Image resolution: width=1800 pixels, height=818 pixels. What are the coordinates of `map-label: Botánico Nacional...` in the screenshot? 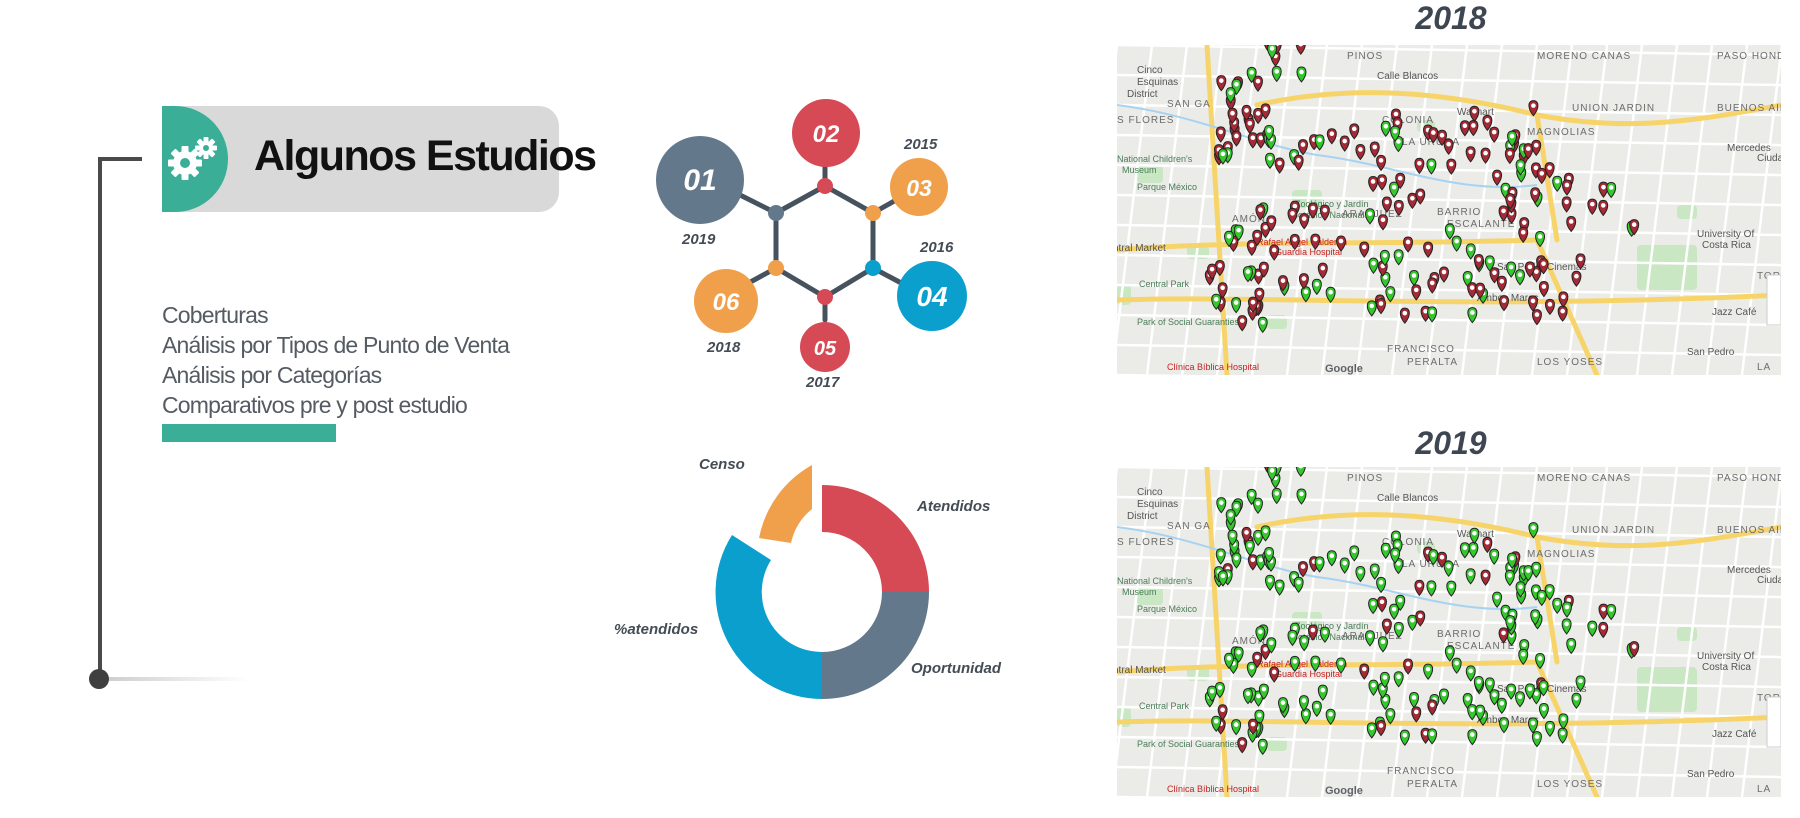 It's located at (1332, 215).